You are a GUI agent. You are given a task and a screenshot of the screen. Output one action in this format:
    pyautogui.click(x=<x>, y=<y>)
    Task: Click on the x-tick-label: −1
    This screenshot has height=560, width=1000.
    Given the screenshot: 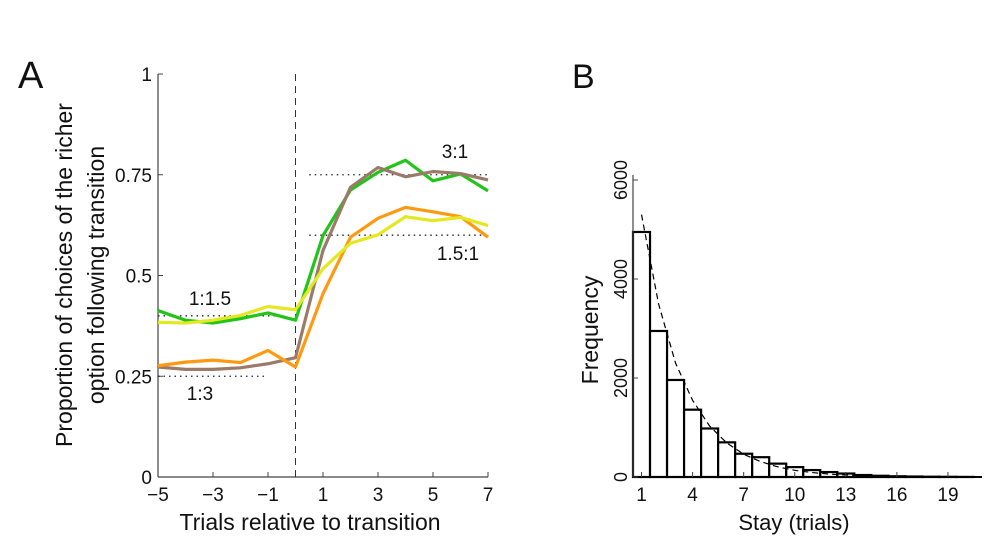 What is the action you would take?
    pyautogui.click(x=268, y=495)
    